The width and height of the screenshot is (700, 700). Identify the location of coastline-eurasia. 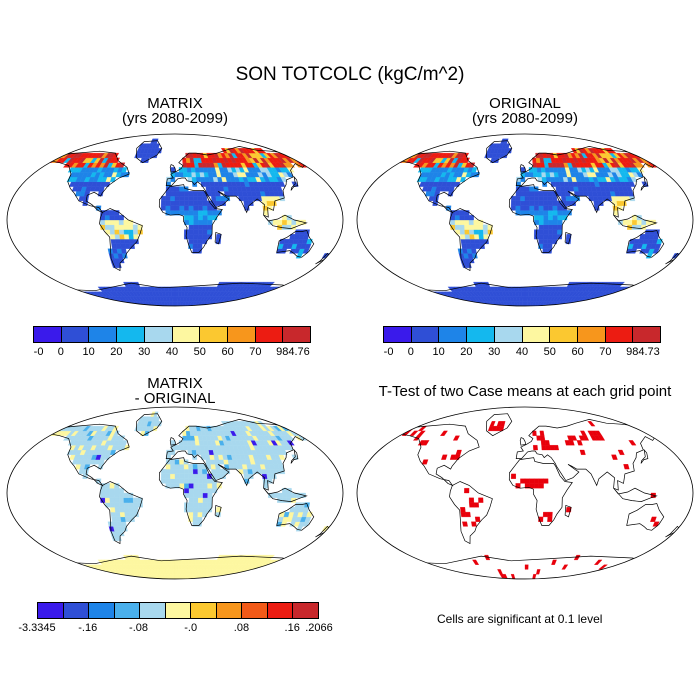
(586, 455).